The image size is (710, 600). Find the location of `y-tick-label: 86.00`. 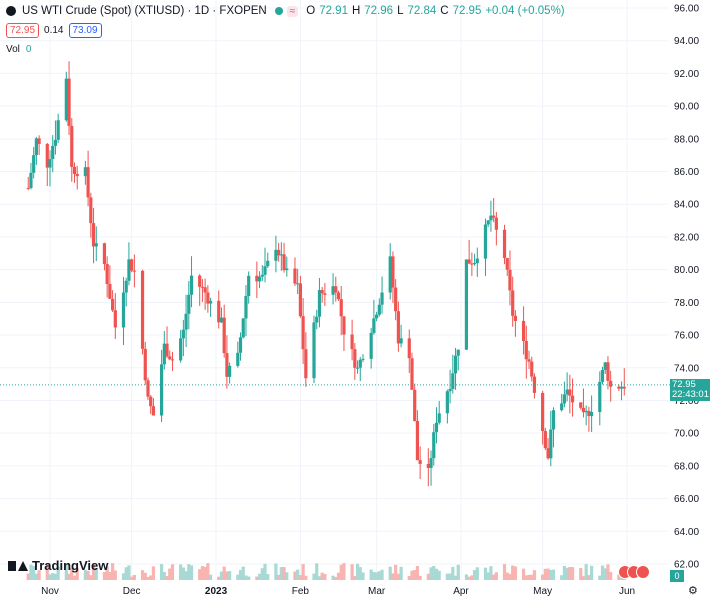

y-tick-label: 86.00 is located at coordinates (686, 172).